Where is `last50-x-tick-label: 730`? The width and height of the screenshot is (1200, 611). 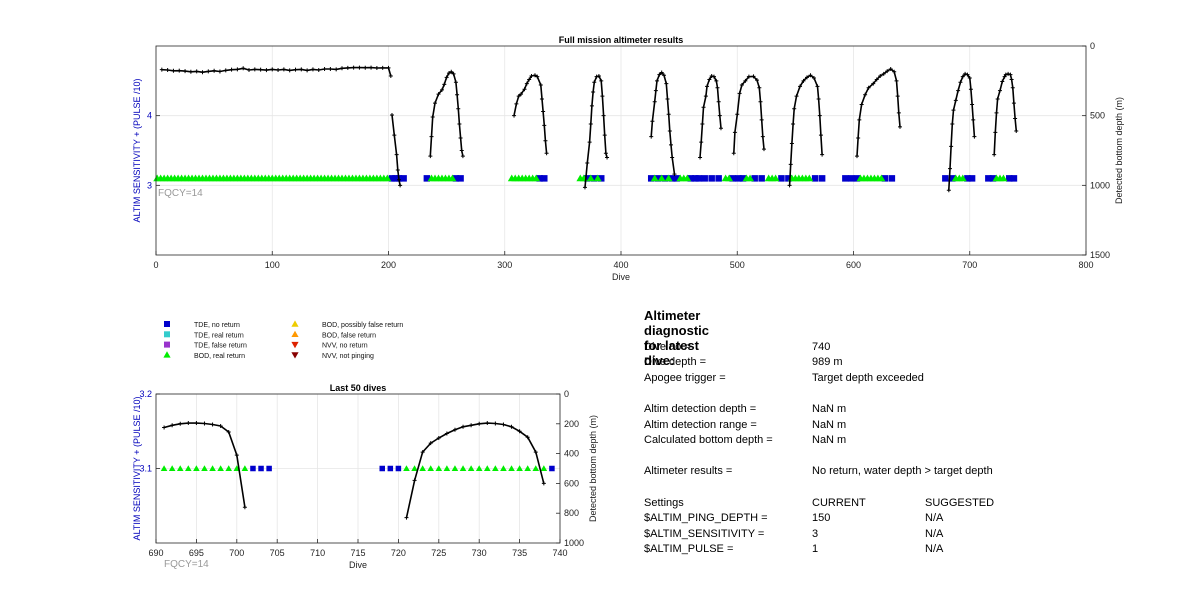 last50-x-tick-label: 730 is located at coordinates (479, 553).